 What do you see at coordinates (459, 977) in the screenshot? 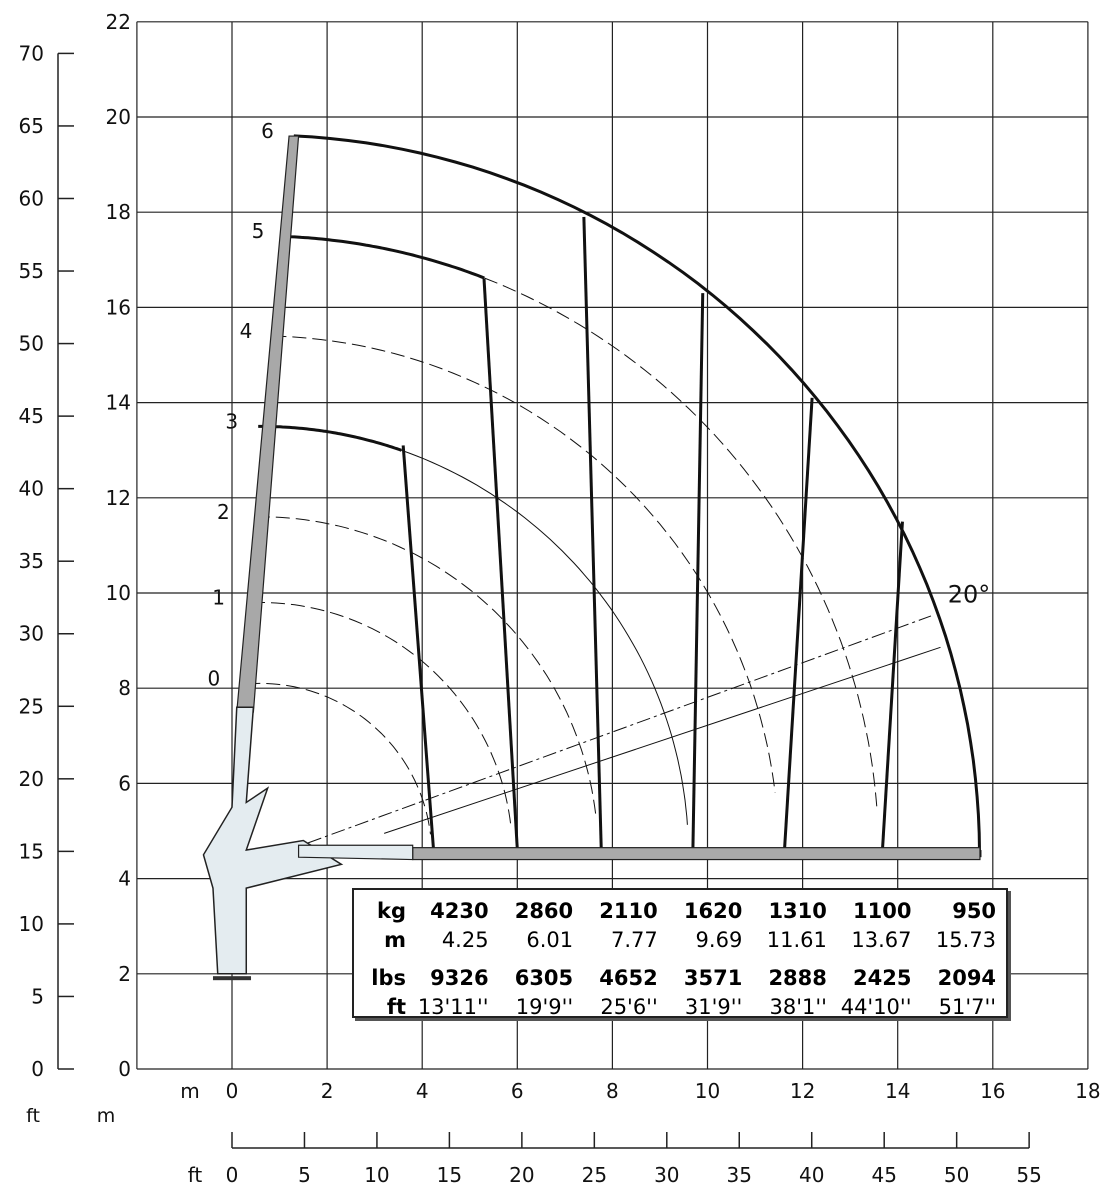
I see `table-cell: 9326` at bounding box center [459, 977].